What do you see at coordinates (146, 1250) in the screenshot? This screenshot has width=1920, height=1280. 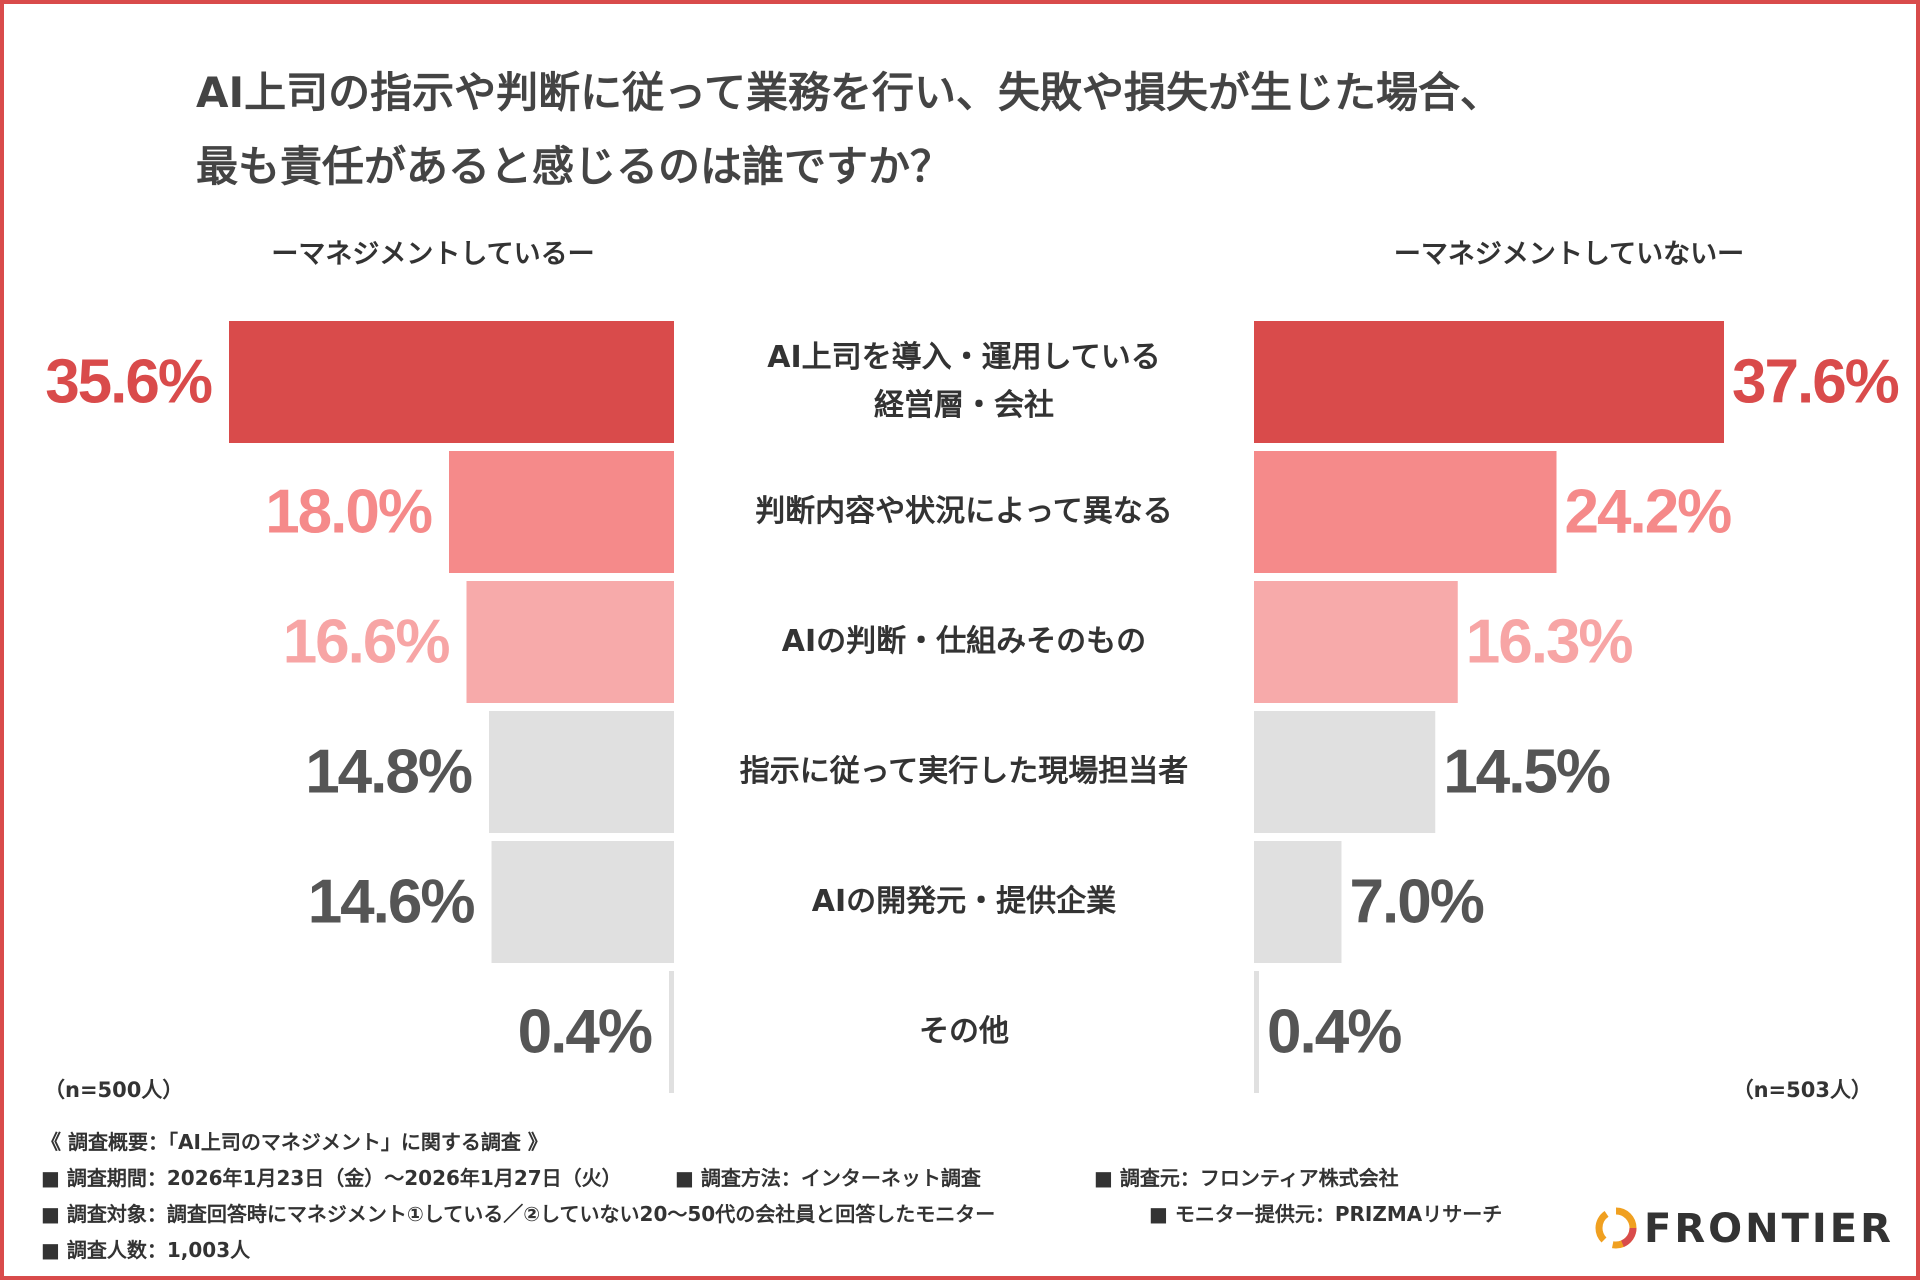 I see `footer-note: ■ 調査人数：1,003人` at bounding box center [146, 1250].